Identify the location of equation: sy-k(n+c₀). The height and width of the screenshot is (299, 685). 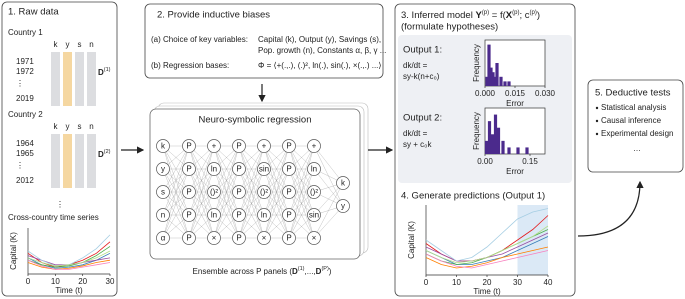
(421, 76).